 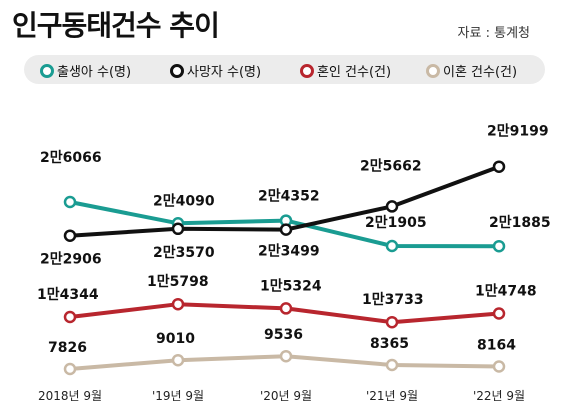 What do you see at coordinates (71, 158) in the screenshot?
I see `data-label-births: 2만6066` at bounding box center [71, 158].